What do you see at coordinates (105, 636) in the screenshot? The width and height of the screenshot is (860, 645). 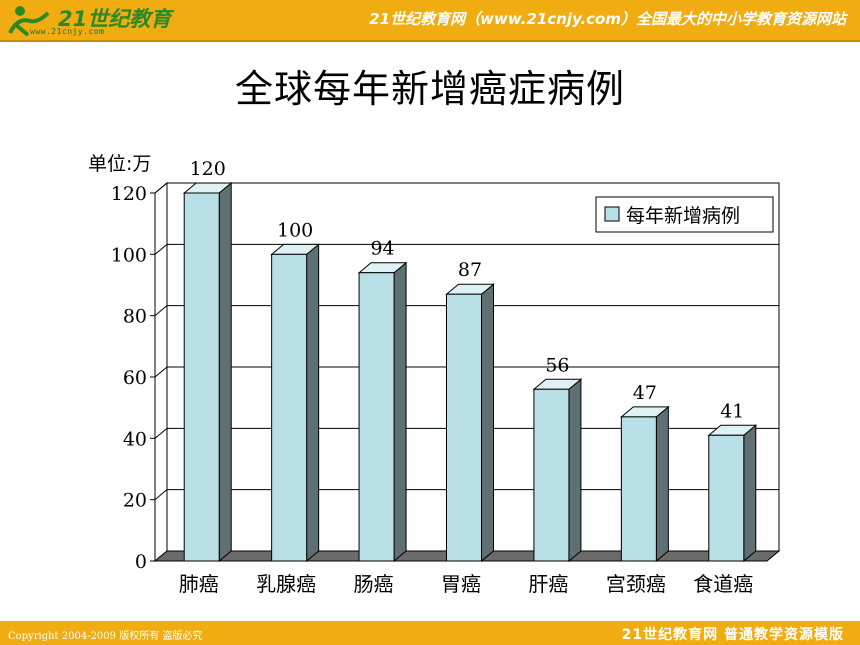 I see `copyright-text: Copyright 2004-2009 版权所有 盗版必究` at bounding box center [105, 636].